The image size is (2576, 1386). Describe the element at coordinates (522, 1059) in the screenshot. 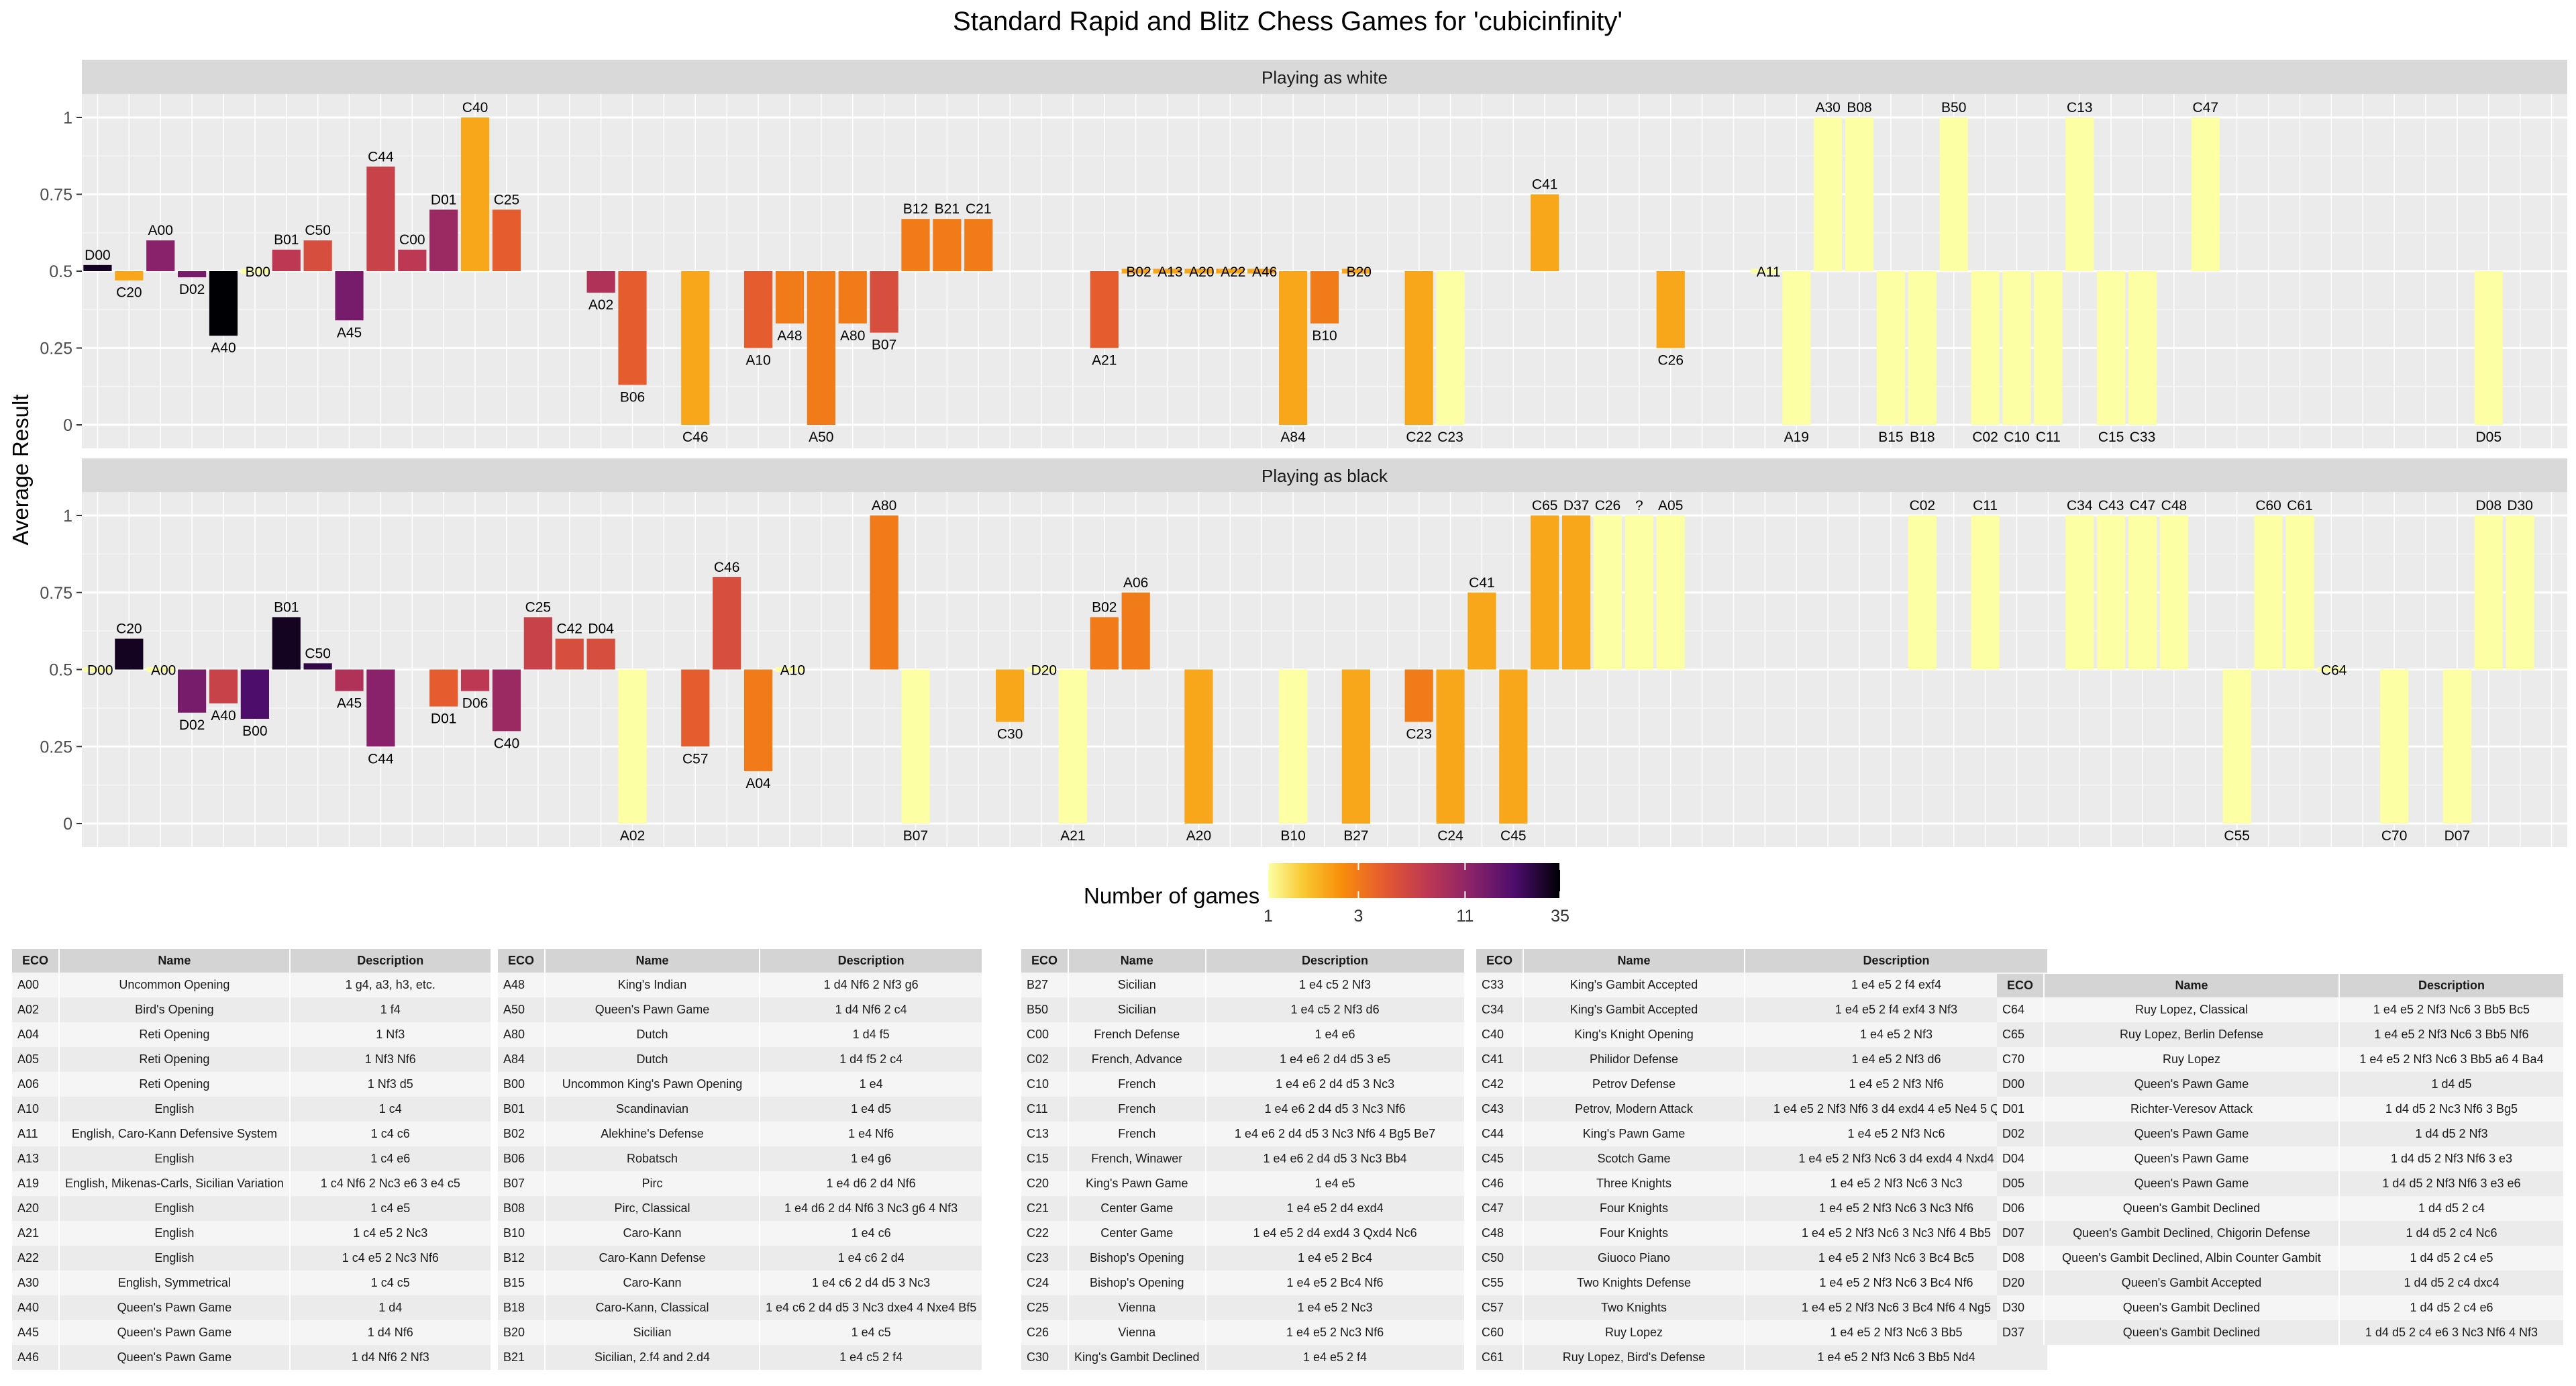

I see `table-cell-eco: A84` at that location.